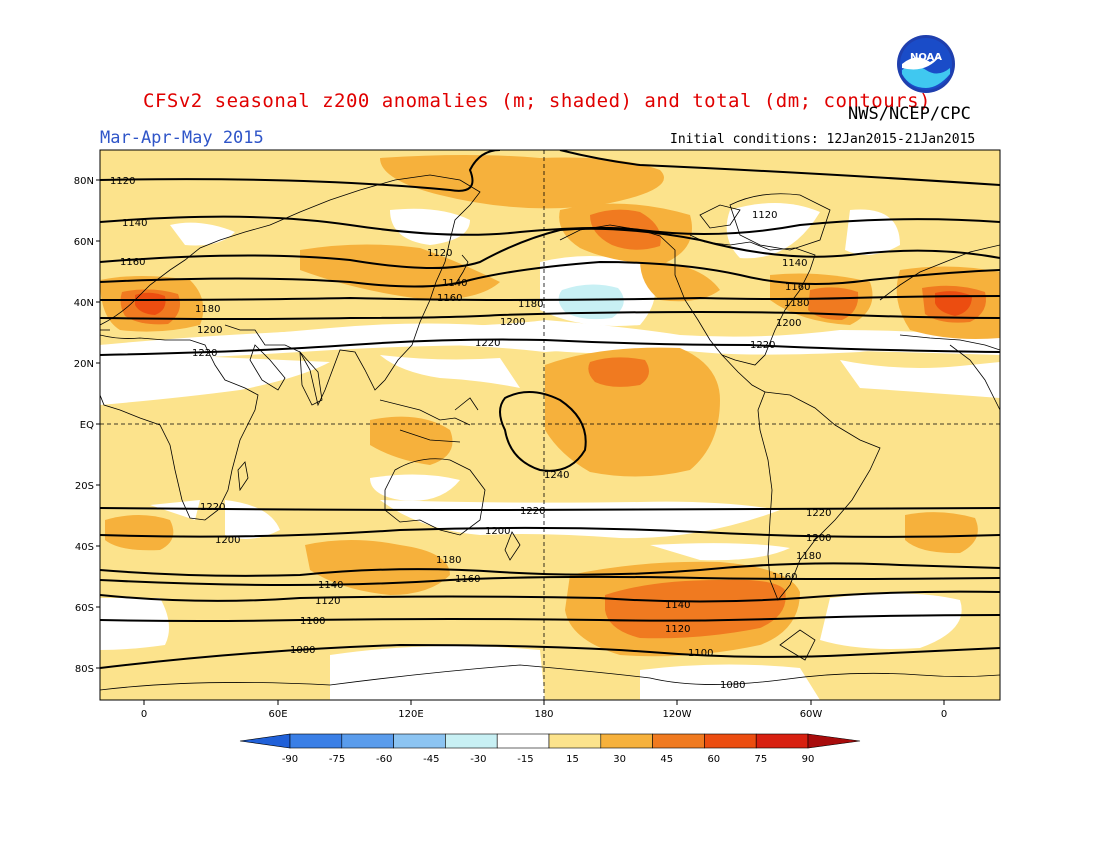 The image size is (1100, 850). I want to click on colorbar-label: 45, so click(666, 759).